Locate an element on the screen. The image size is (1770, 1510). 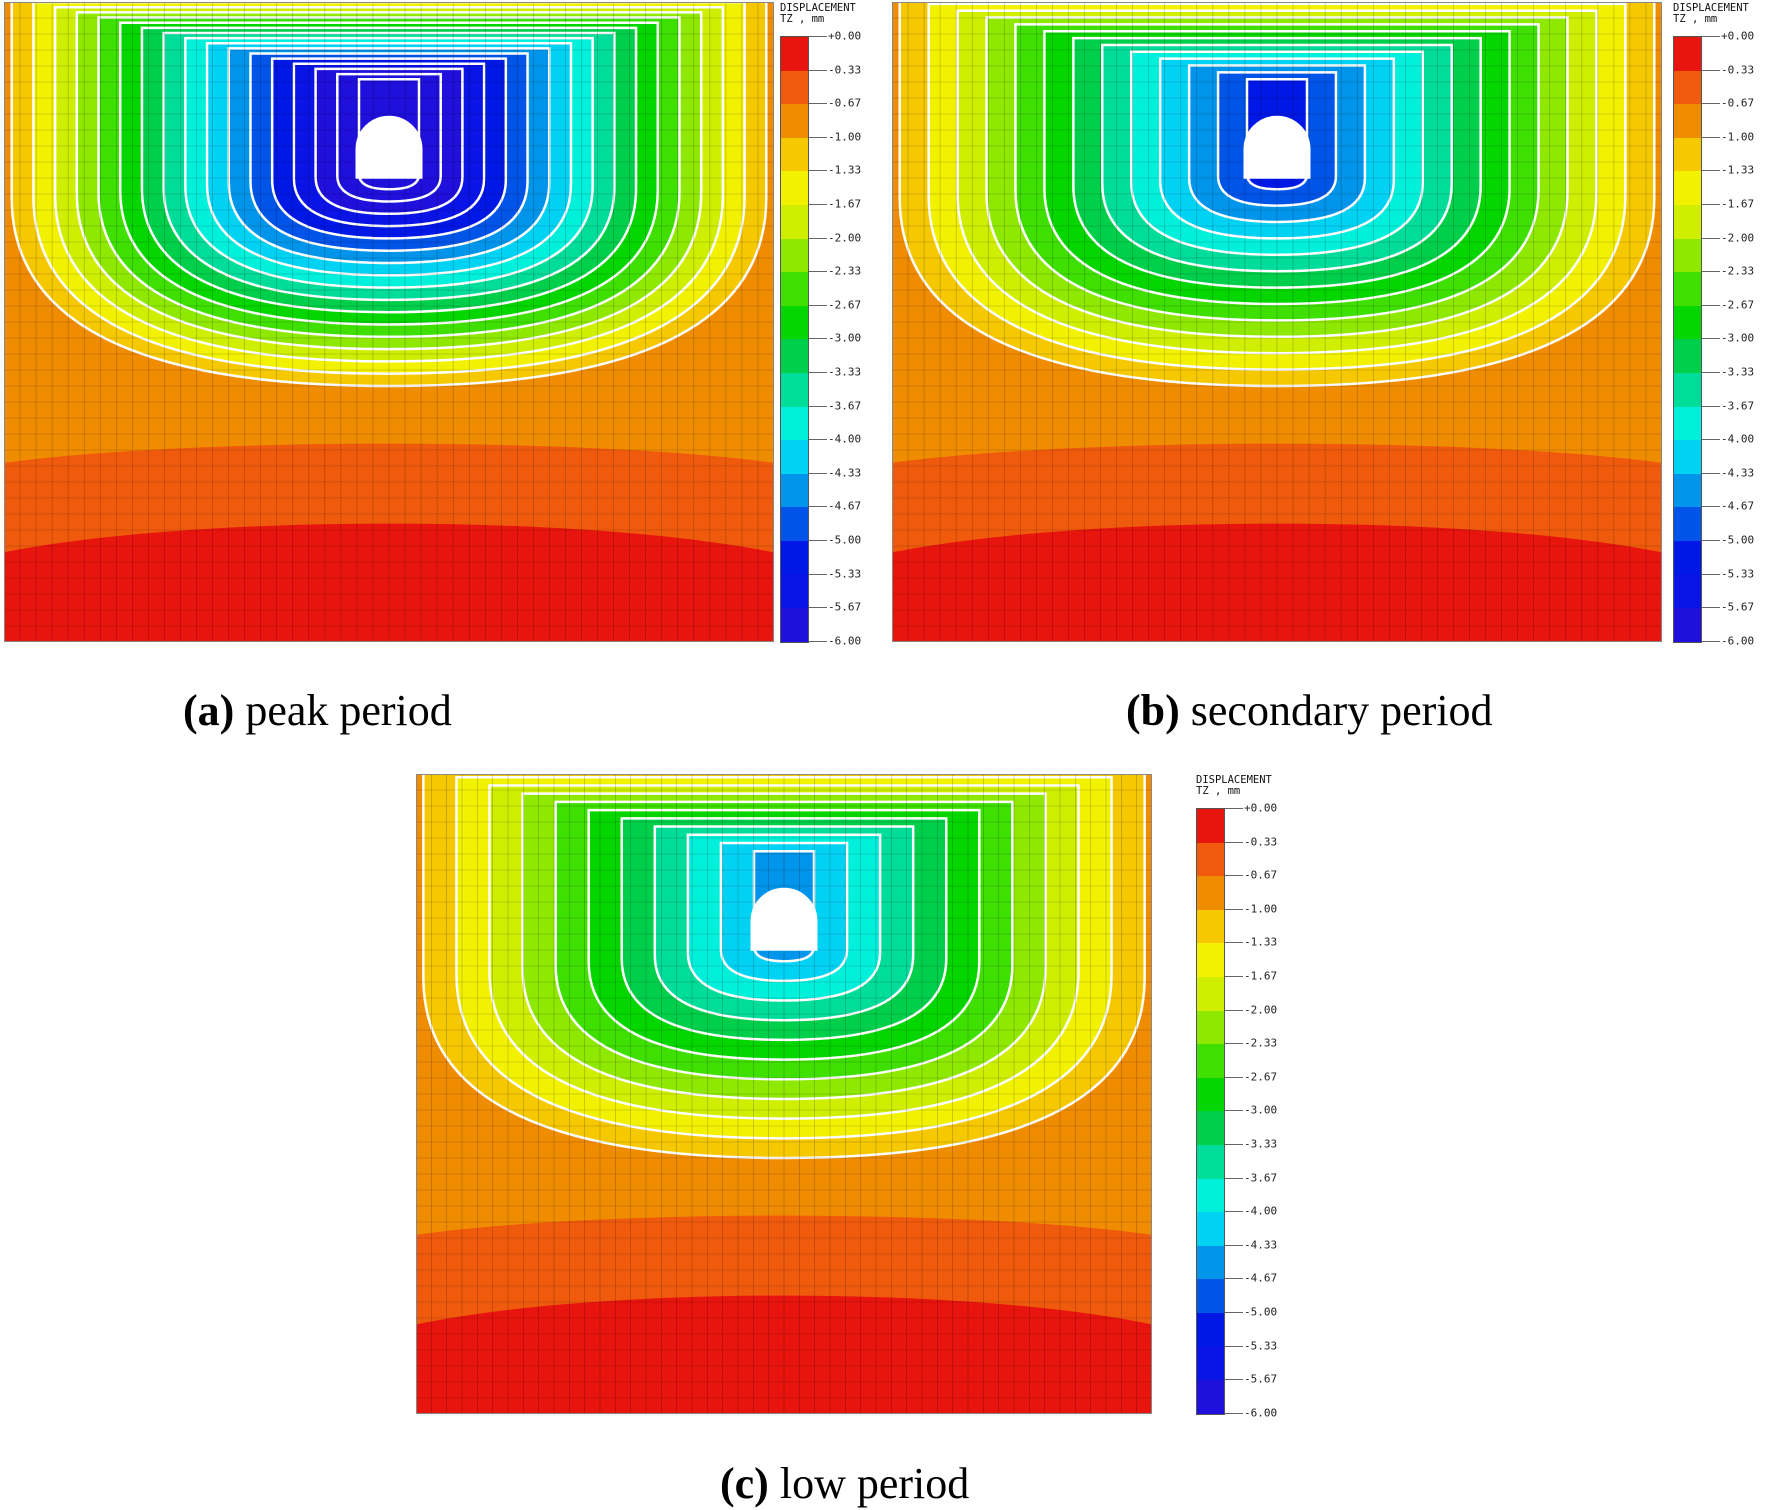
legend-tick-label: -3.00 is located at coordinates (1261, 1110).